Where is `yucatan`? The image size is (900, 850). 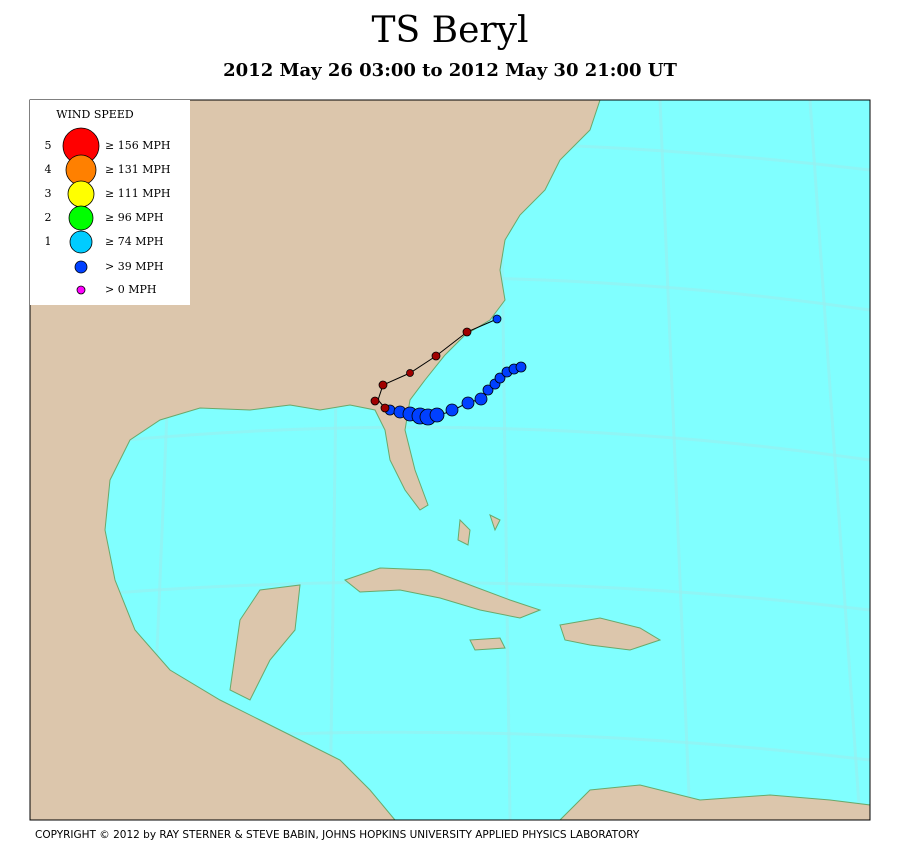 yucatan is located at coordinates (265, 642).